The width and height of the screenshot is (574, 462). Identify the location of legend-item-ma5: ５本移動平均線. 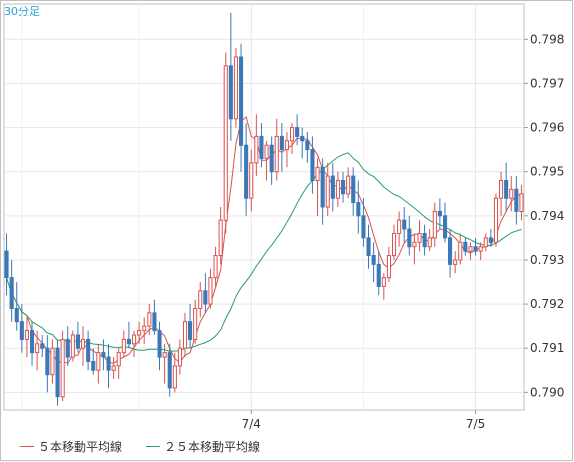
(71, 446).